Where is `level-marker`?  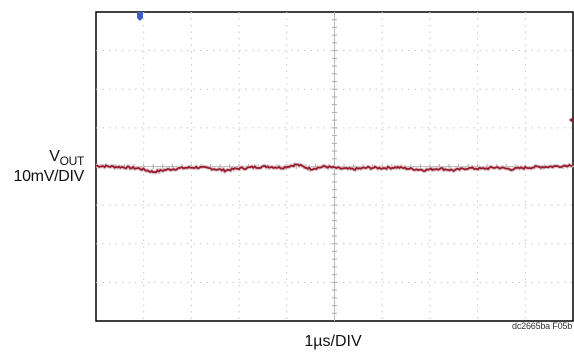 level-marker is located at coordinates (571, 120).